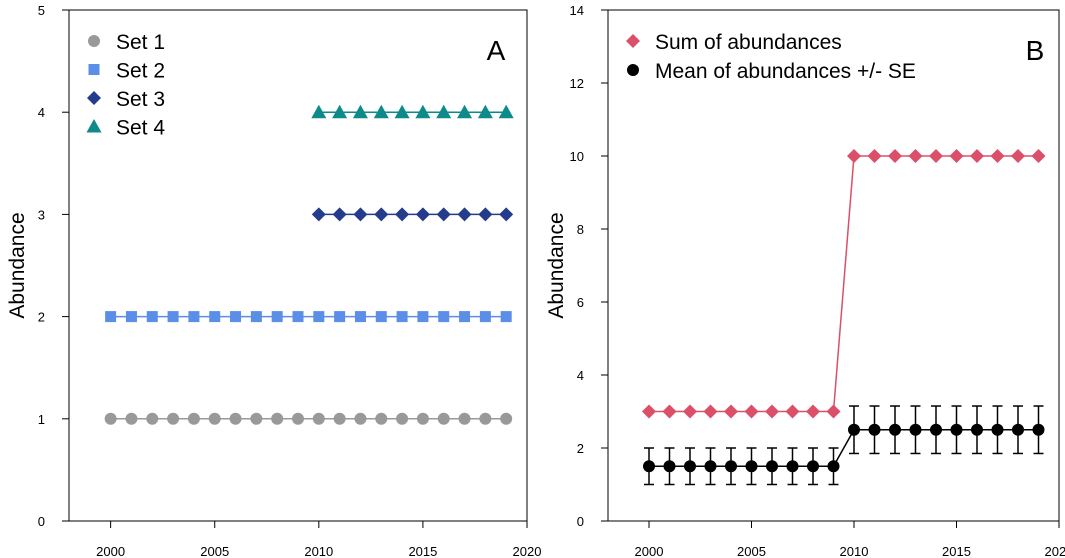 The height and width of the screenshot is (558, 1065). Describe the element at coordinates (854, 551) in the screenshot. I see `x-tick-label: 2010` at that location.